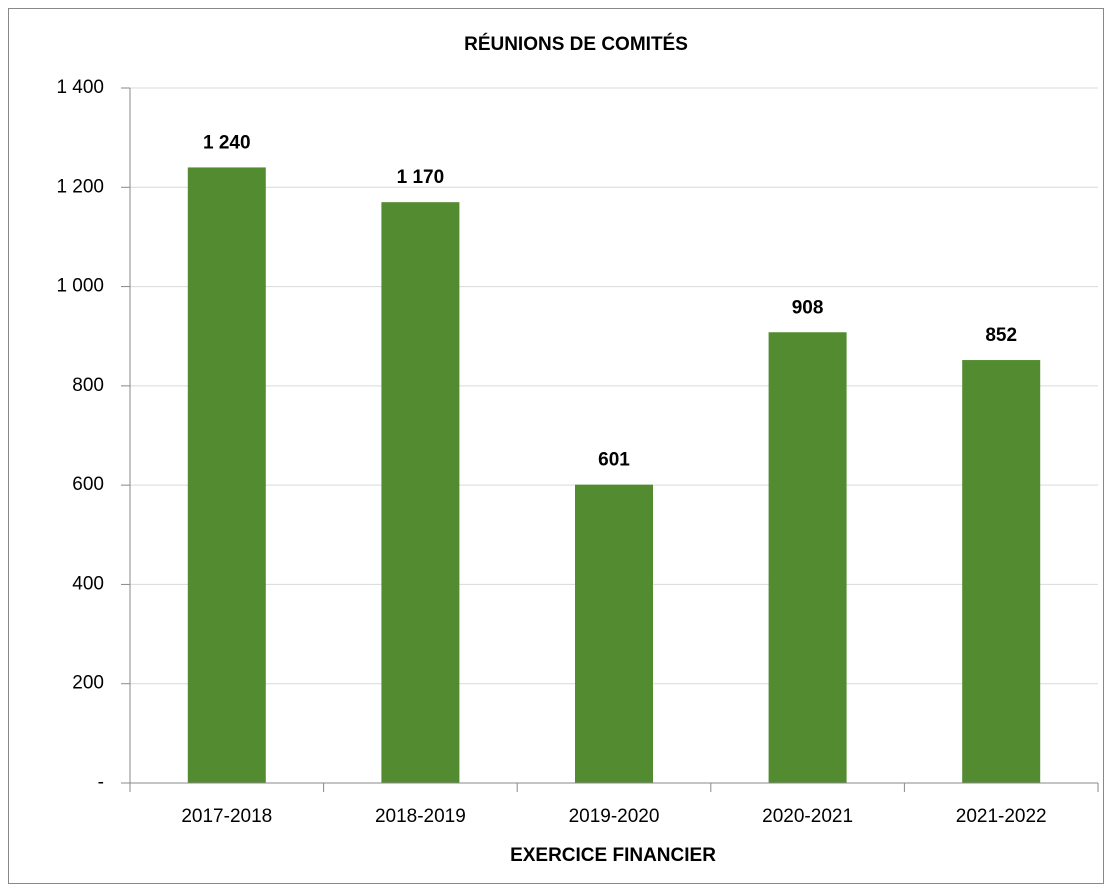  I want to click on x-tick-label: 2020-2021, so click(807, 816).